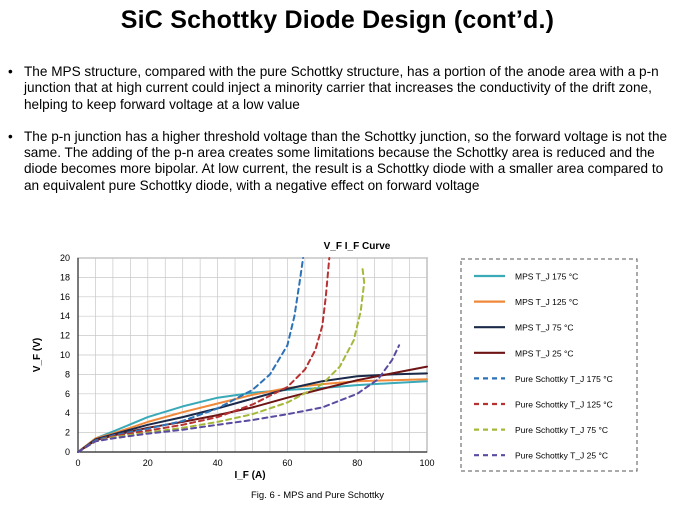 This screenshot has width=675, height=506. What do you see at coordinates (561, 456) in the screenshot?
I see `legend-label: Pure Schottky T_J 25 °C` at bounding box center [561, 456].